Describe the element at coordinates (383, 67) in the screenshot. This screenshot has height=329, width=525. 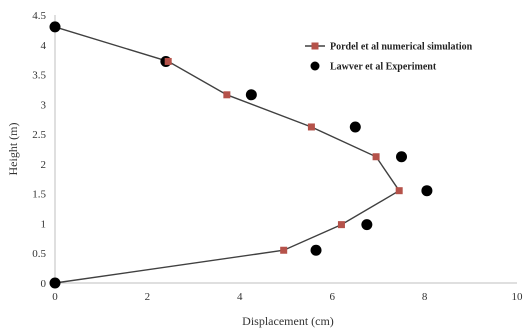
I see `legend-label-series-2: Lawver et al Experiment` at that location.